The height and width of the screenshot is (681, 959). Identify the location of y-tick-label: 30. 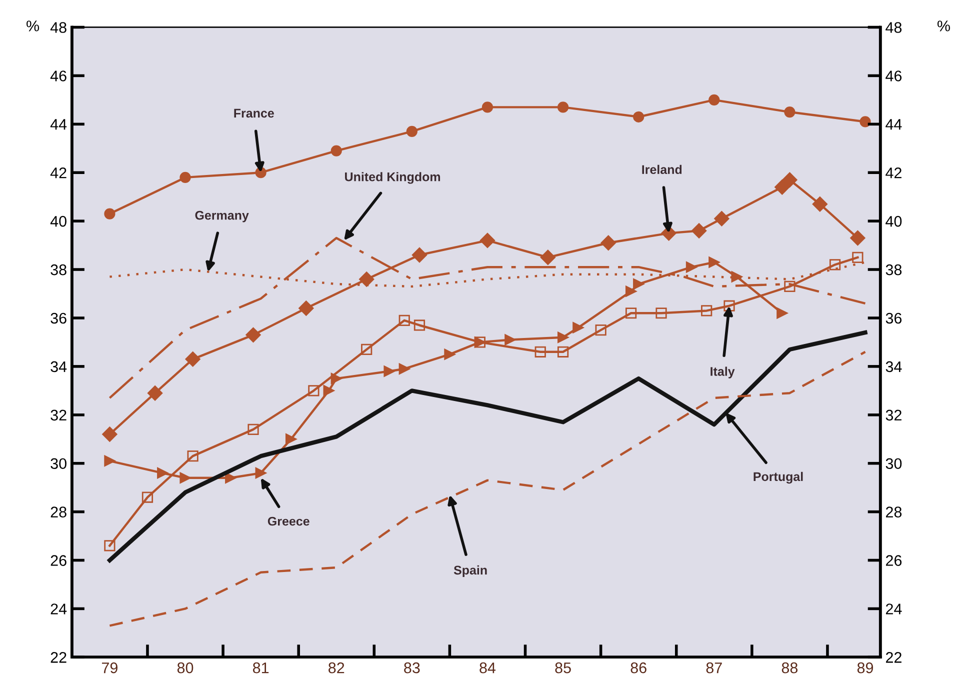
(58, 464).